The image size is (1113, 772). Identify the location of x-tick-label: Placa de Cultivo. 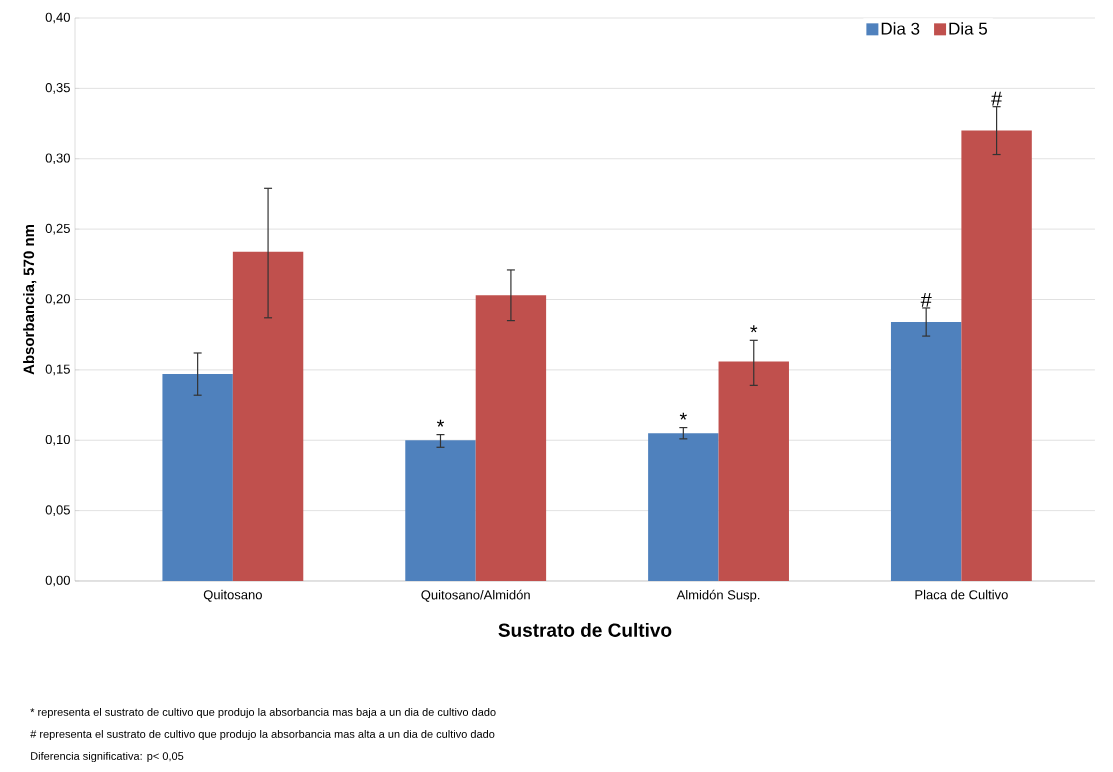
(961, 594).